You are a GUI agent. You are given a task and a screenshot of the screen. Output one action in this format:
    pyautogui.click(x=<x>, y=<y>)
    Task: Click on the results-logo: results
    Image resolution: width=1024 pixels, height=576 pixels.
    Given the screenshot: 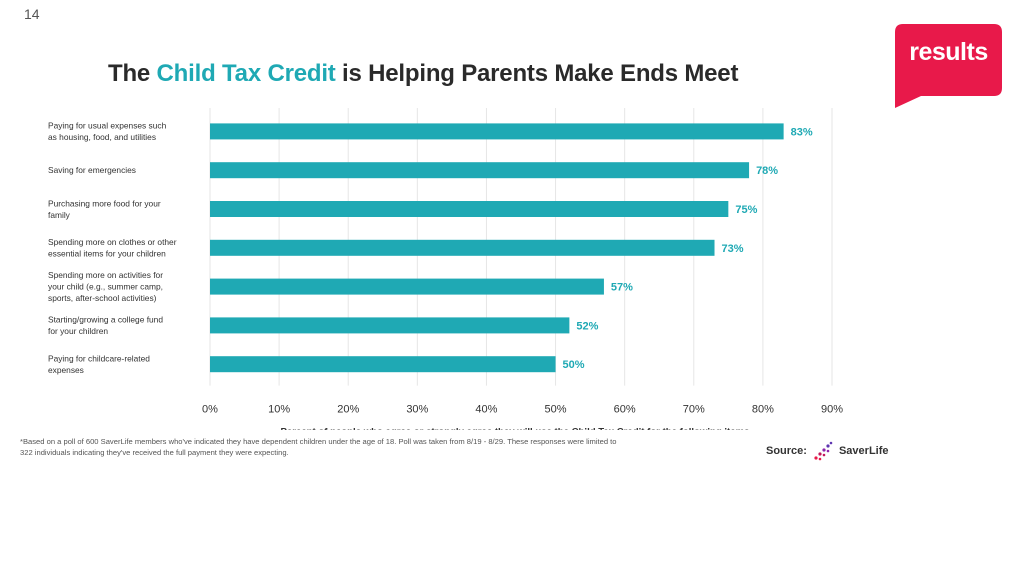 What is the action you would take?
    pyautogui.click(x=948, y=66)
    